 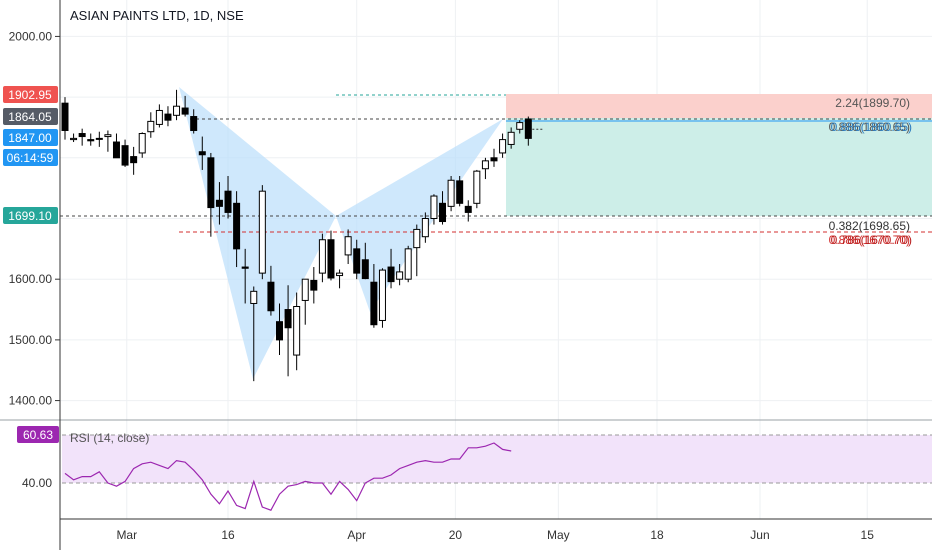 I want to click on time-axis-labels: Mar 16 Apr 20 May 18 Jun 15, so click(x=495, y=535).